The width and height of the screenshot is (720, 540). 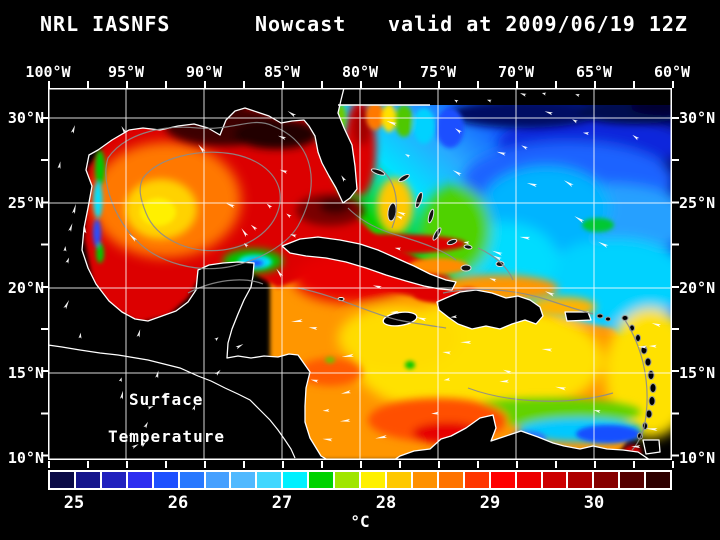 I want to click on island-puerto-rico, so click(x=578, y=316).